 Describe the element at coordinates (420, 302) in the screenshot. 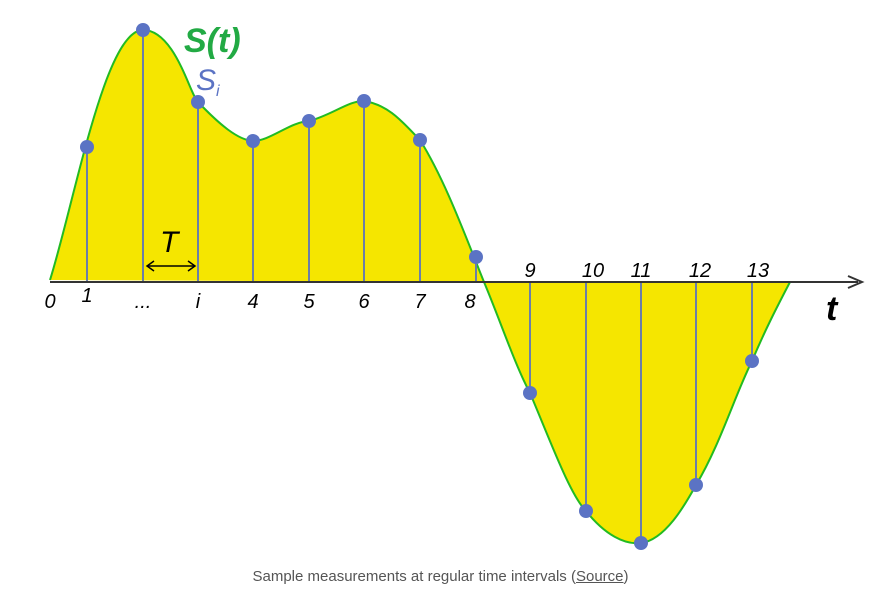

I see `tick-label: 7` at that location.